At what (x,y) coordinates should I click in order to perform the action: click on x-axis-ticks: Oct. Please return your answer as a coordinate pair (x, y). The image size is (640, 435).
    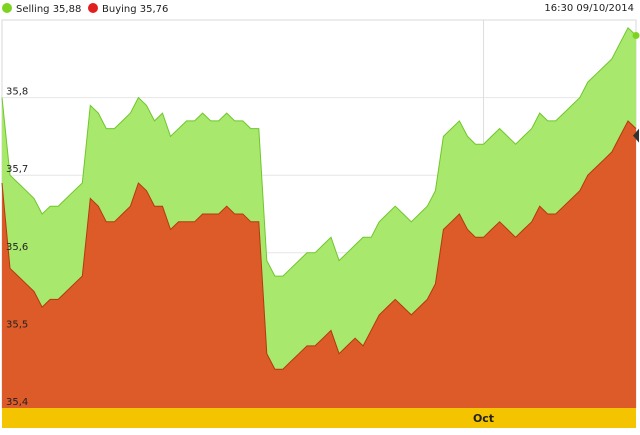
    Looking at the image, I should click on (483, 418).